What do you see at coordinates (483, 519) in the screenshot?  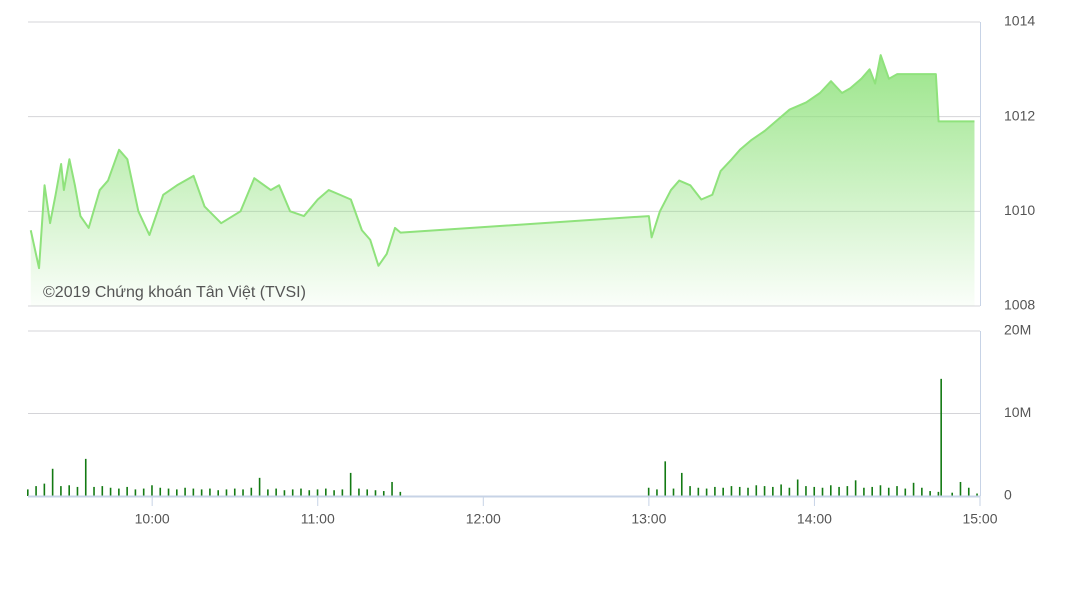 I see `x-tick-label: 12:00` at bounding box center [483, 519].